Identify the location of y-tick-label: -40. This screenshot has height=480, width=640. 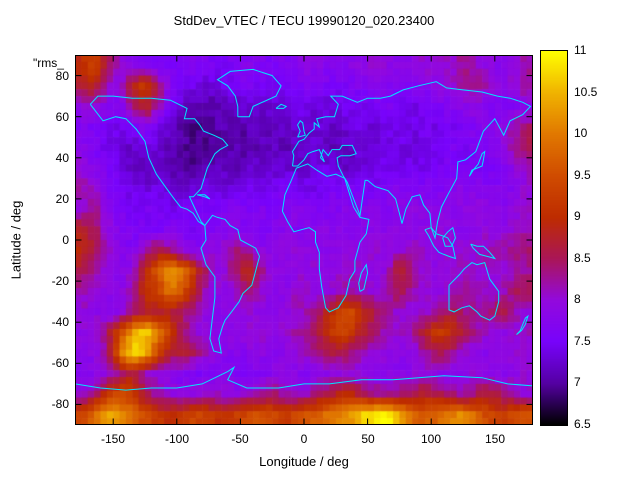
(60, 322).